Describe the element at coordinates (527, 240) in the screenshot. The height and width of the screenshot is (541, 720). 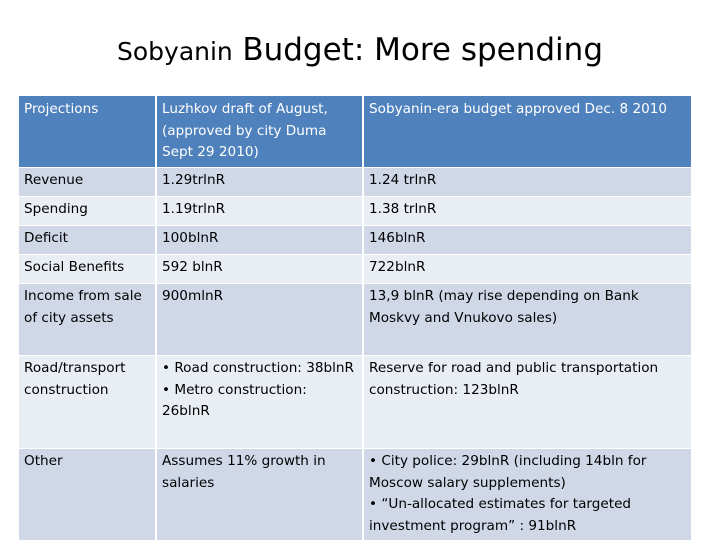
I see `sobyanin-value: 146blnR` at that location.